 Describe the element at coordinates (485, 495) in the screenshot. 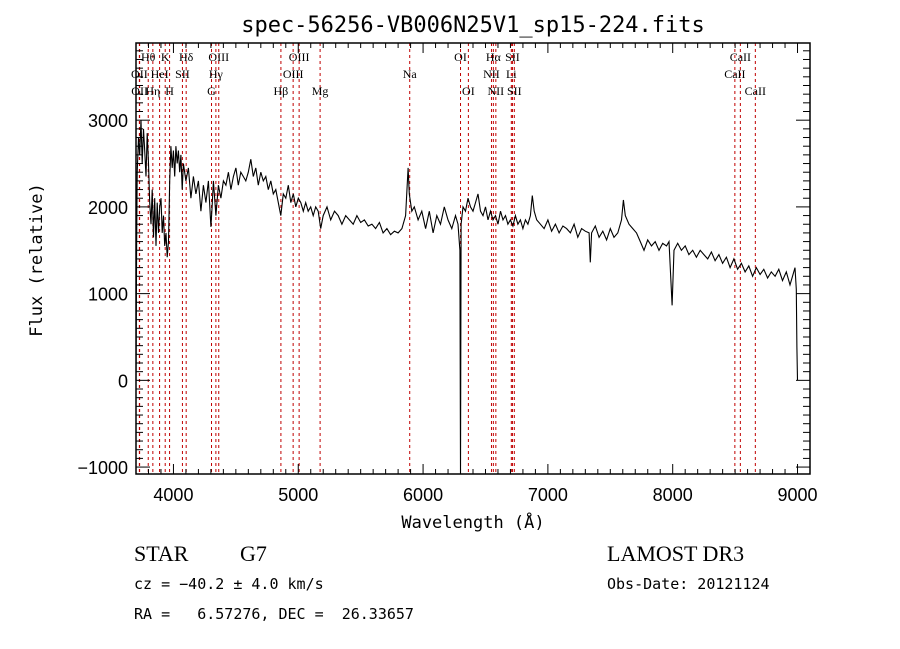

I see `x-tick-labels: 4000 5000 6000 7000 8000 9000` at that location.